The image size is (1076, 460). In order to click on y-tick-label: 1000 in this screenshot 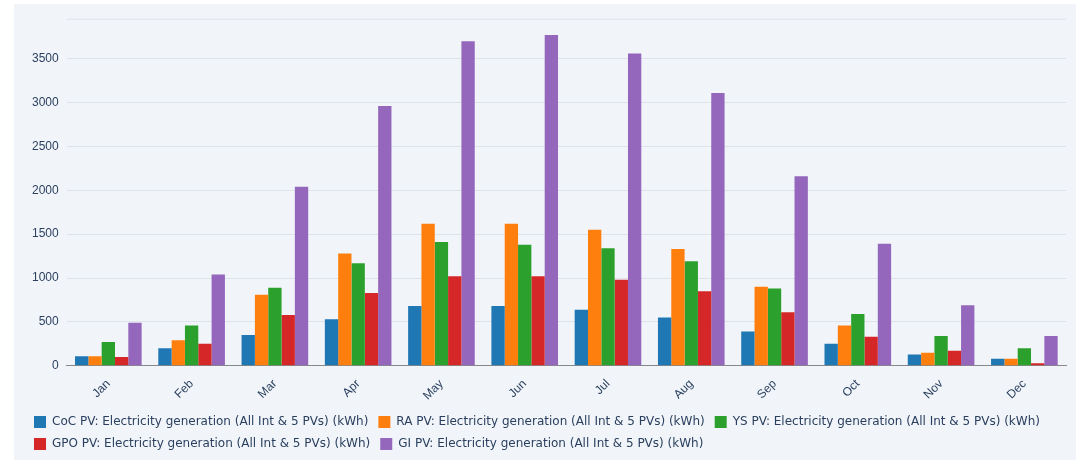, I will do `click(45, 277)`.